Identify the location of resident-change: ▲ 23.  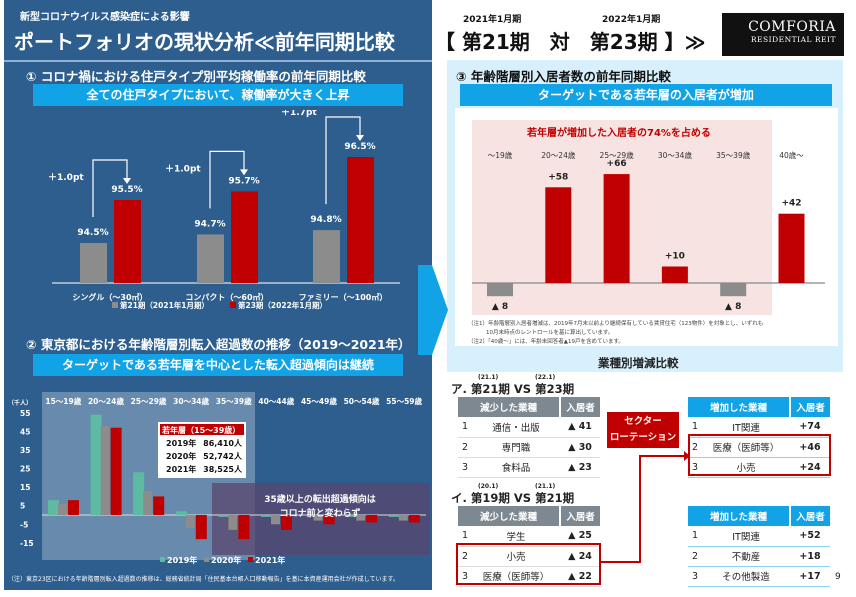
(580, 467).